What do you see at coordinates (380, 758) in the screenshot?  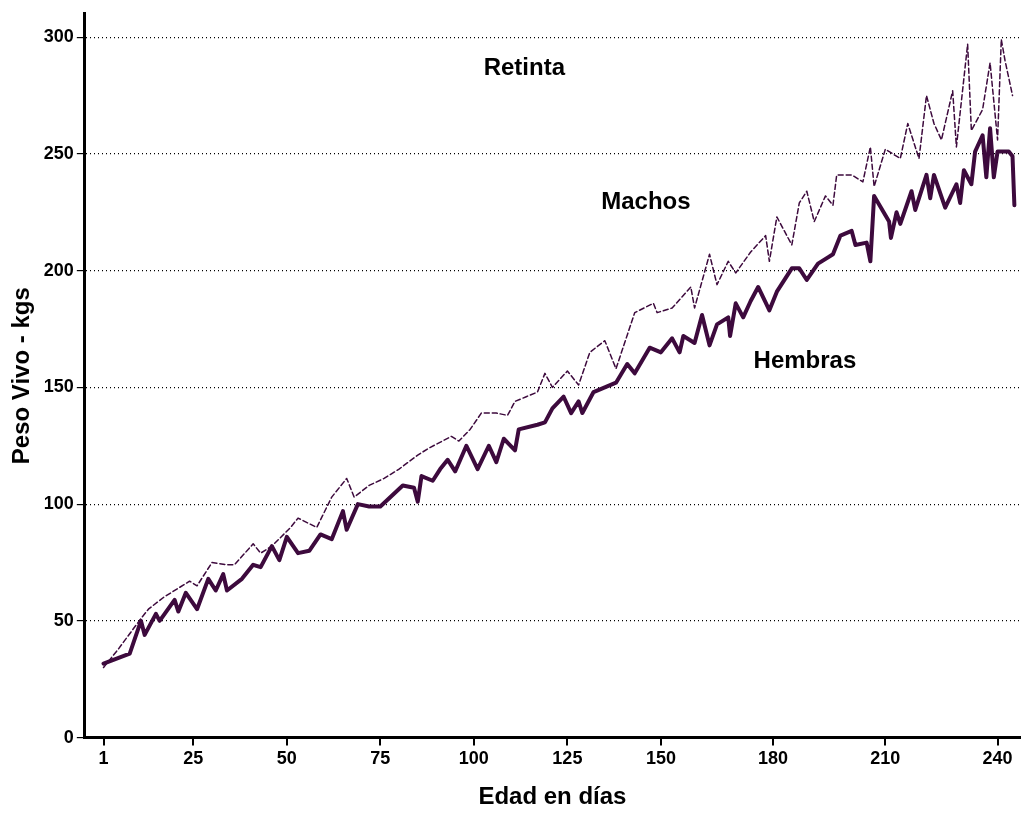 I see `x-tick-label: 75` at bounding box center [380, 758].